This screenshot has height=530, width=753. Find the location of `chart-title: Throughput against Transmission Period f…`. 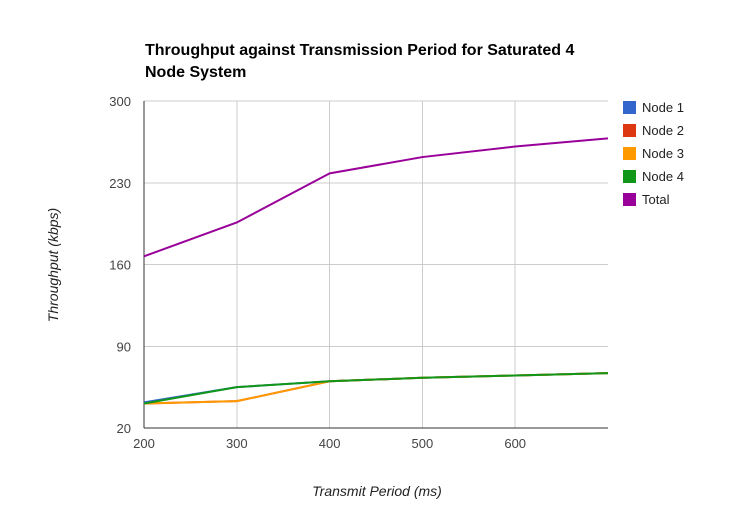

chart-title: Throughput against Transmission Period f… is located at coordinates (359, 61).